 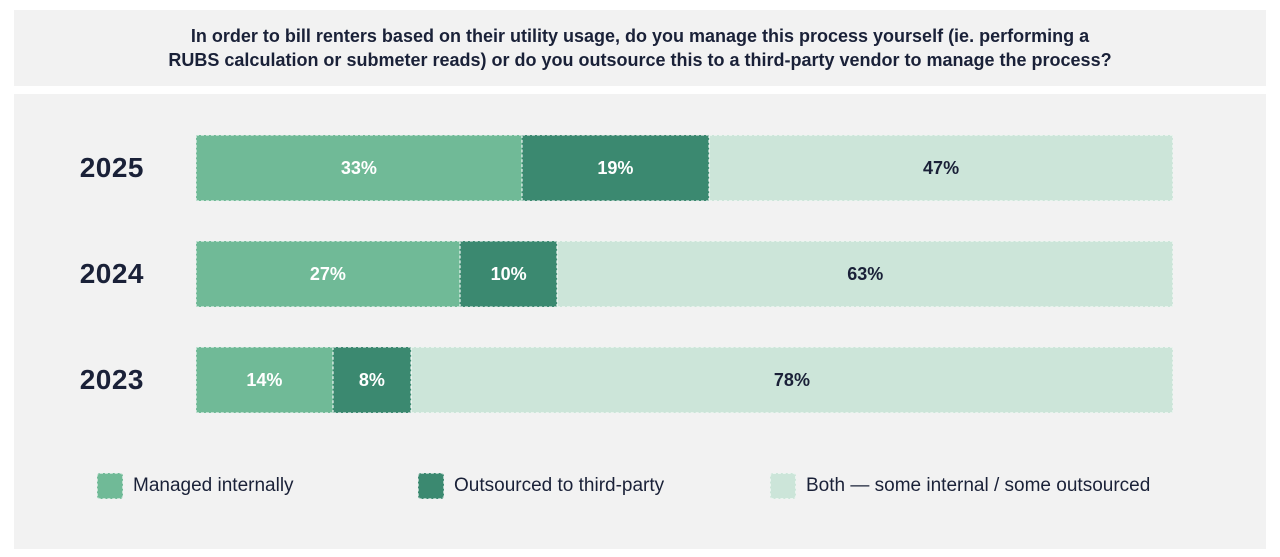 I want to click on bar-row: 2023 14% 8% 78%, so click(x=593, y=380).